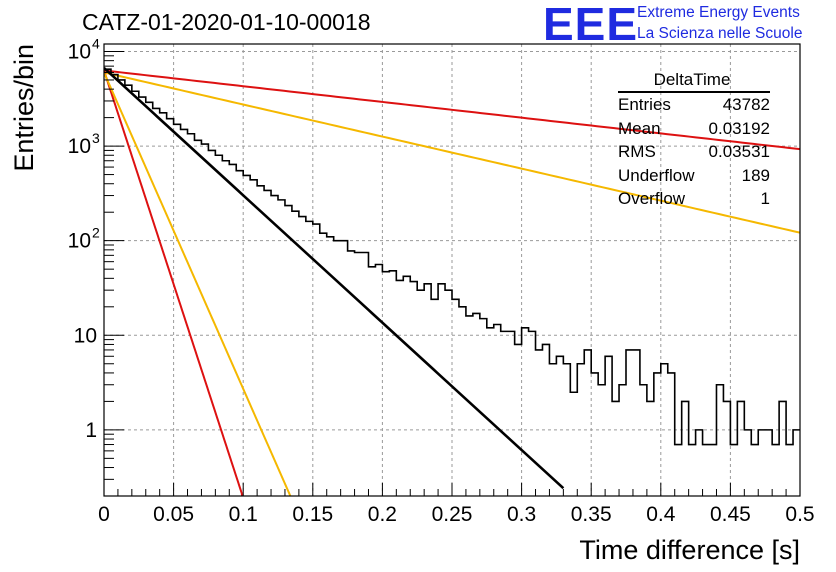  What do you see at coordinates (96, 138) in the screenshot?
I see `y-tick-exponent: 3` at bounding box center [96, 138].